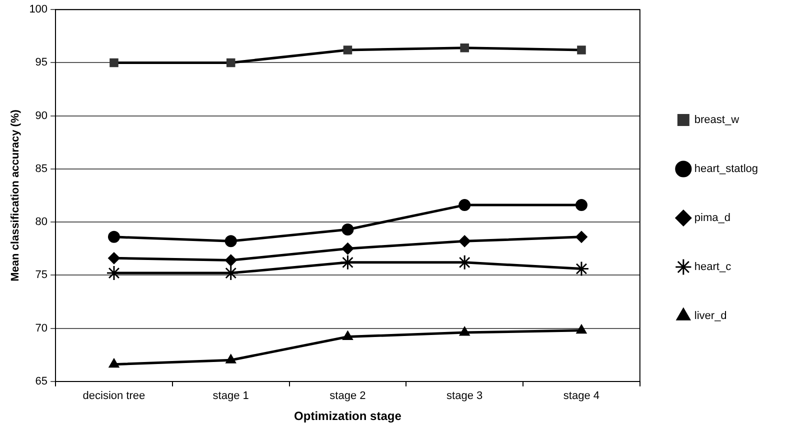 This screenshot has width=808, height=432. I want to click on y-tick-label: 100, so click(38, 10).